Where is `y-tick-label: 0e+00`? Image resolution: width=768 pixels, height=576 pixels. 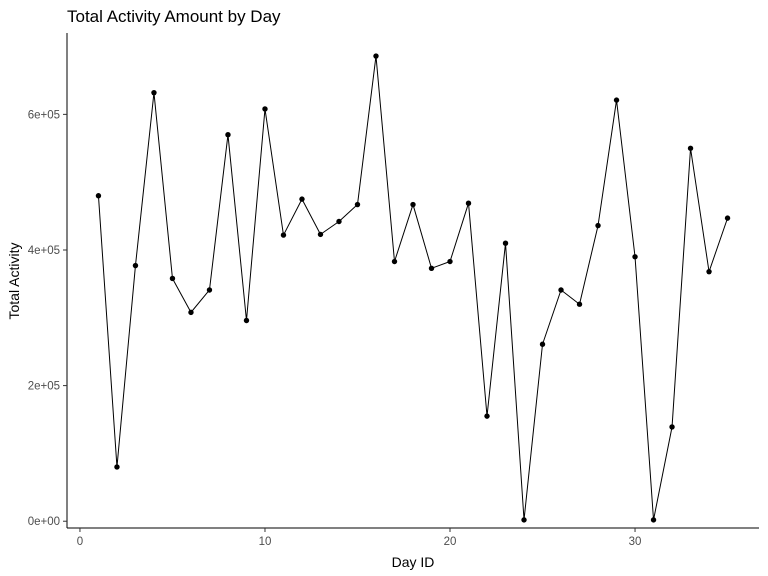
y-tick-label: 0e+00 is located at coordinates (44, 522).